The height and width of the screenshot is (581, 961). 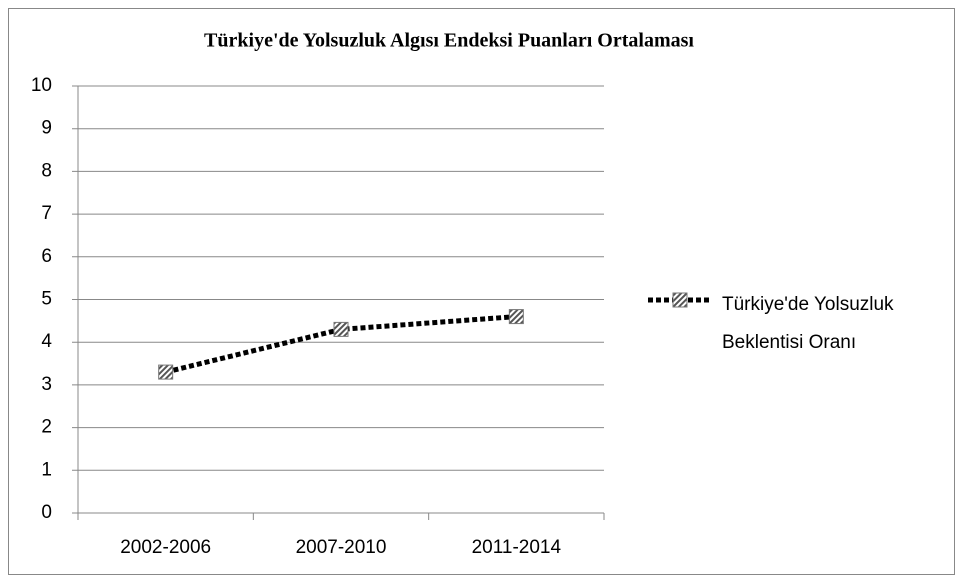 I want to click on y-tick-label: 5, so click(x=46, y=299).